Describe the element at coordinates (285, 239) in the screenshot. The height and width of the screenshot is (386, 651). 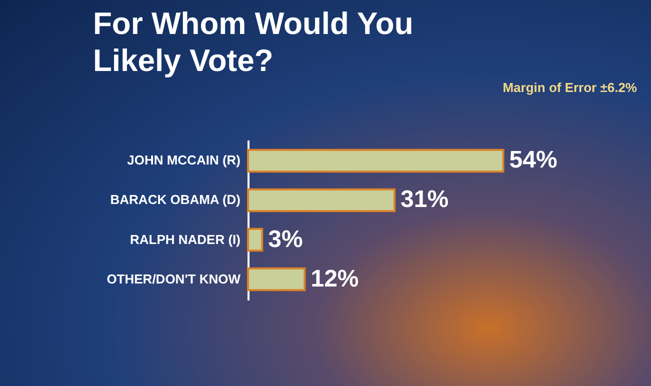
I see `data-label: 3%` at that location.